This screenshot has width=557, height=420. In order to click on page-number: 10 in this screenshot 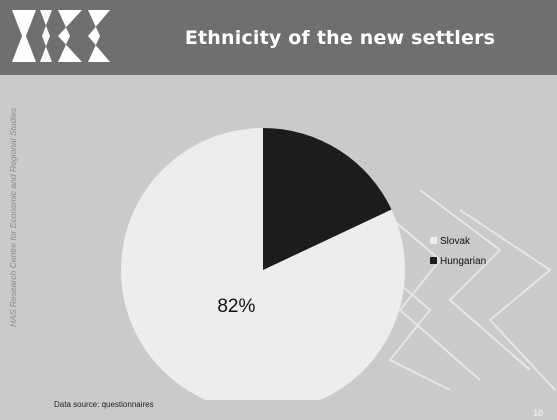, I will do `click(537, 413)`.